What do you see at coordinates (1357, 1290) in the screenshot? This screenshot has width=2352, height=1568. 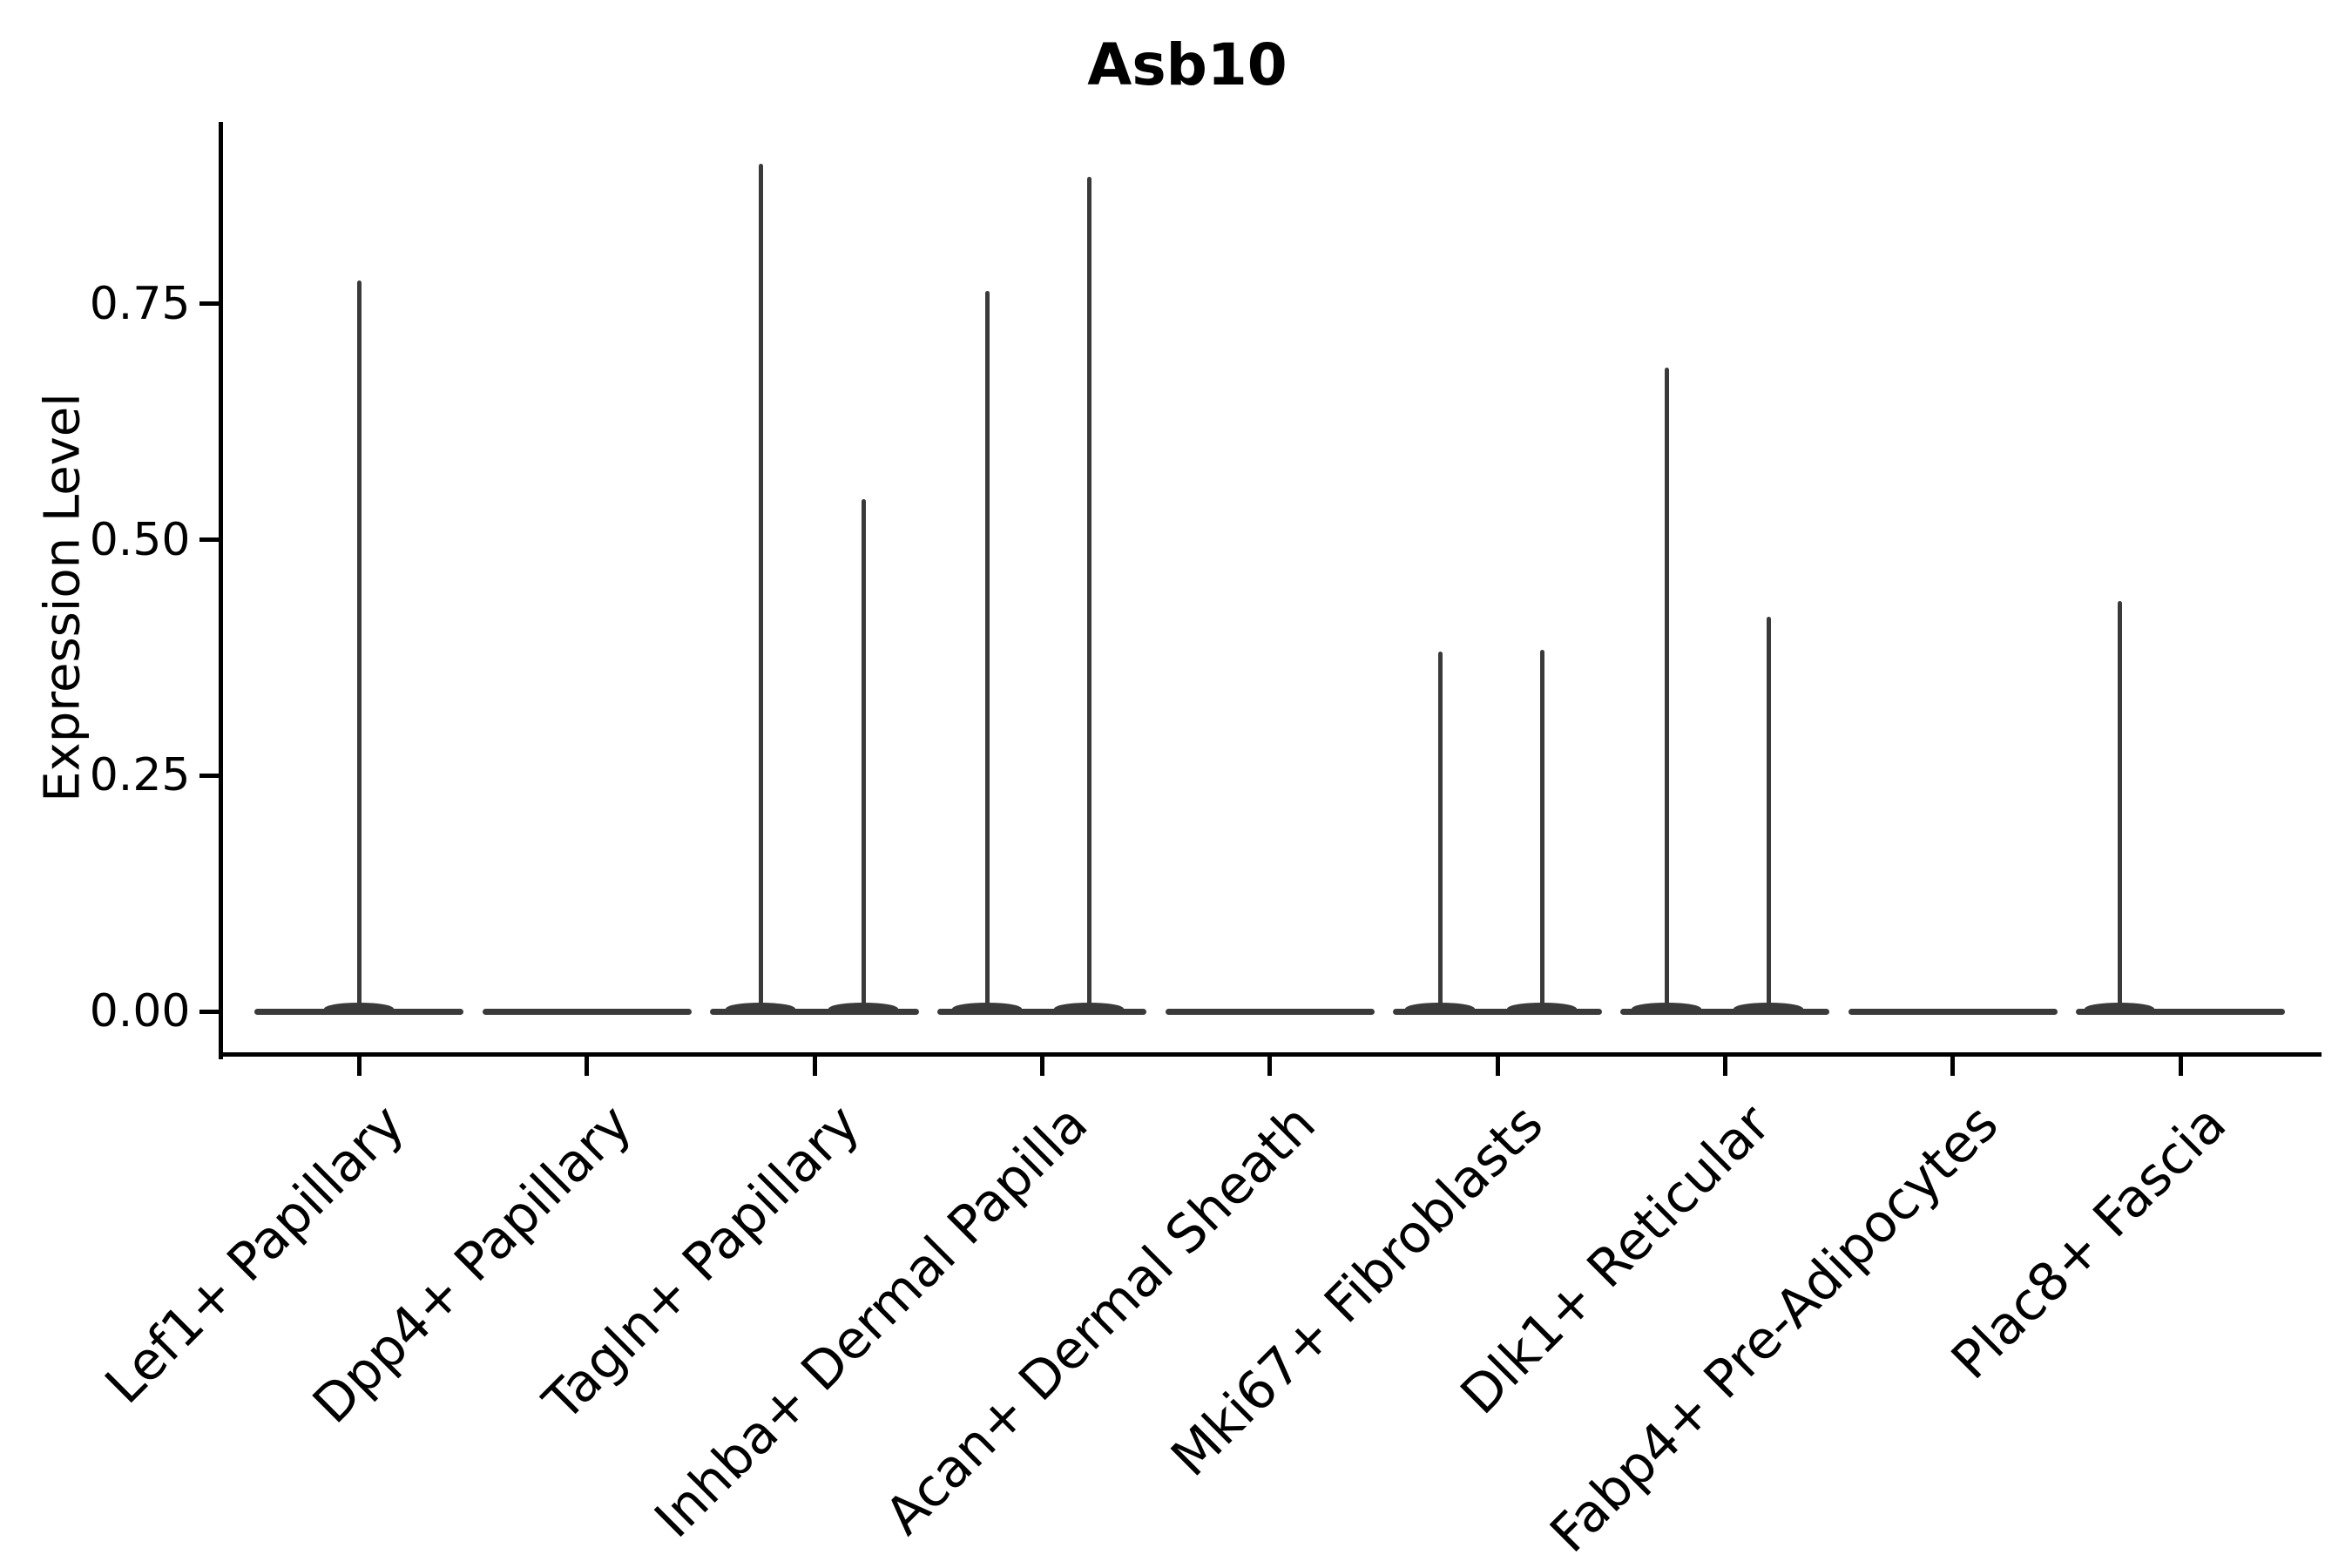 I see `x-tick-label: Mki67+ Fibroblasts` at bounding box center [1357, 1290].